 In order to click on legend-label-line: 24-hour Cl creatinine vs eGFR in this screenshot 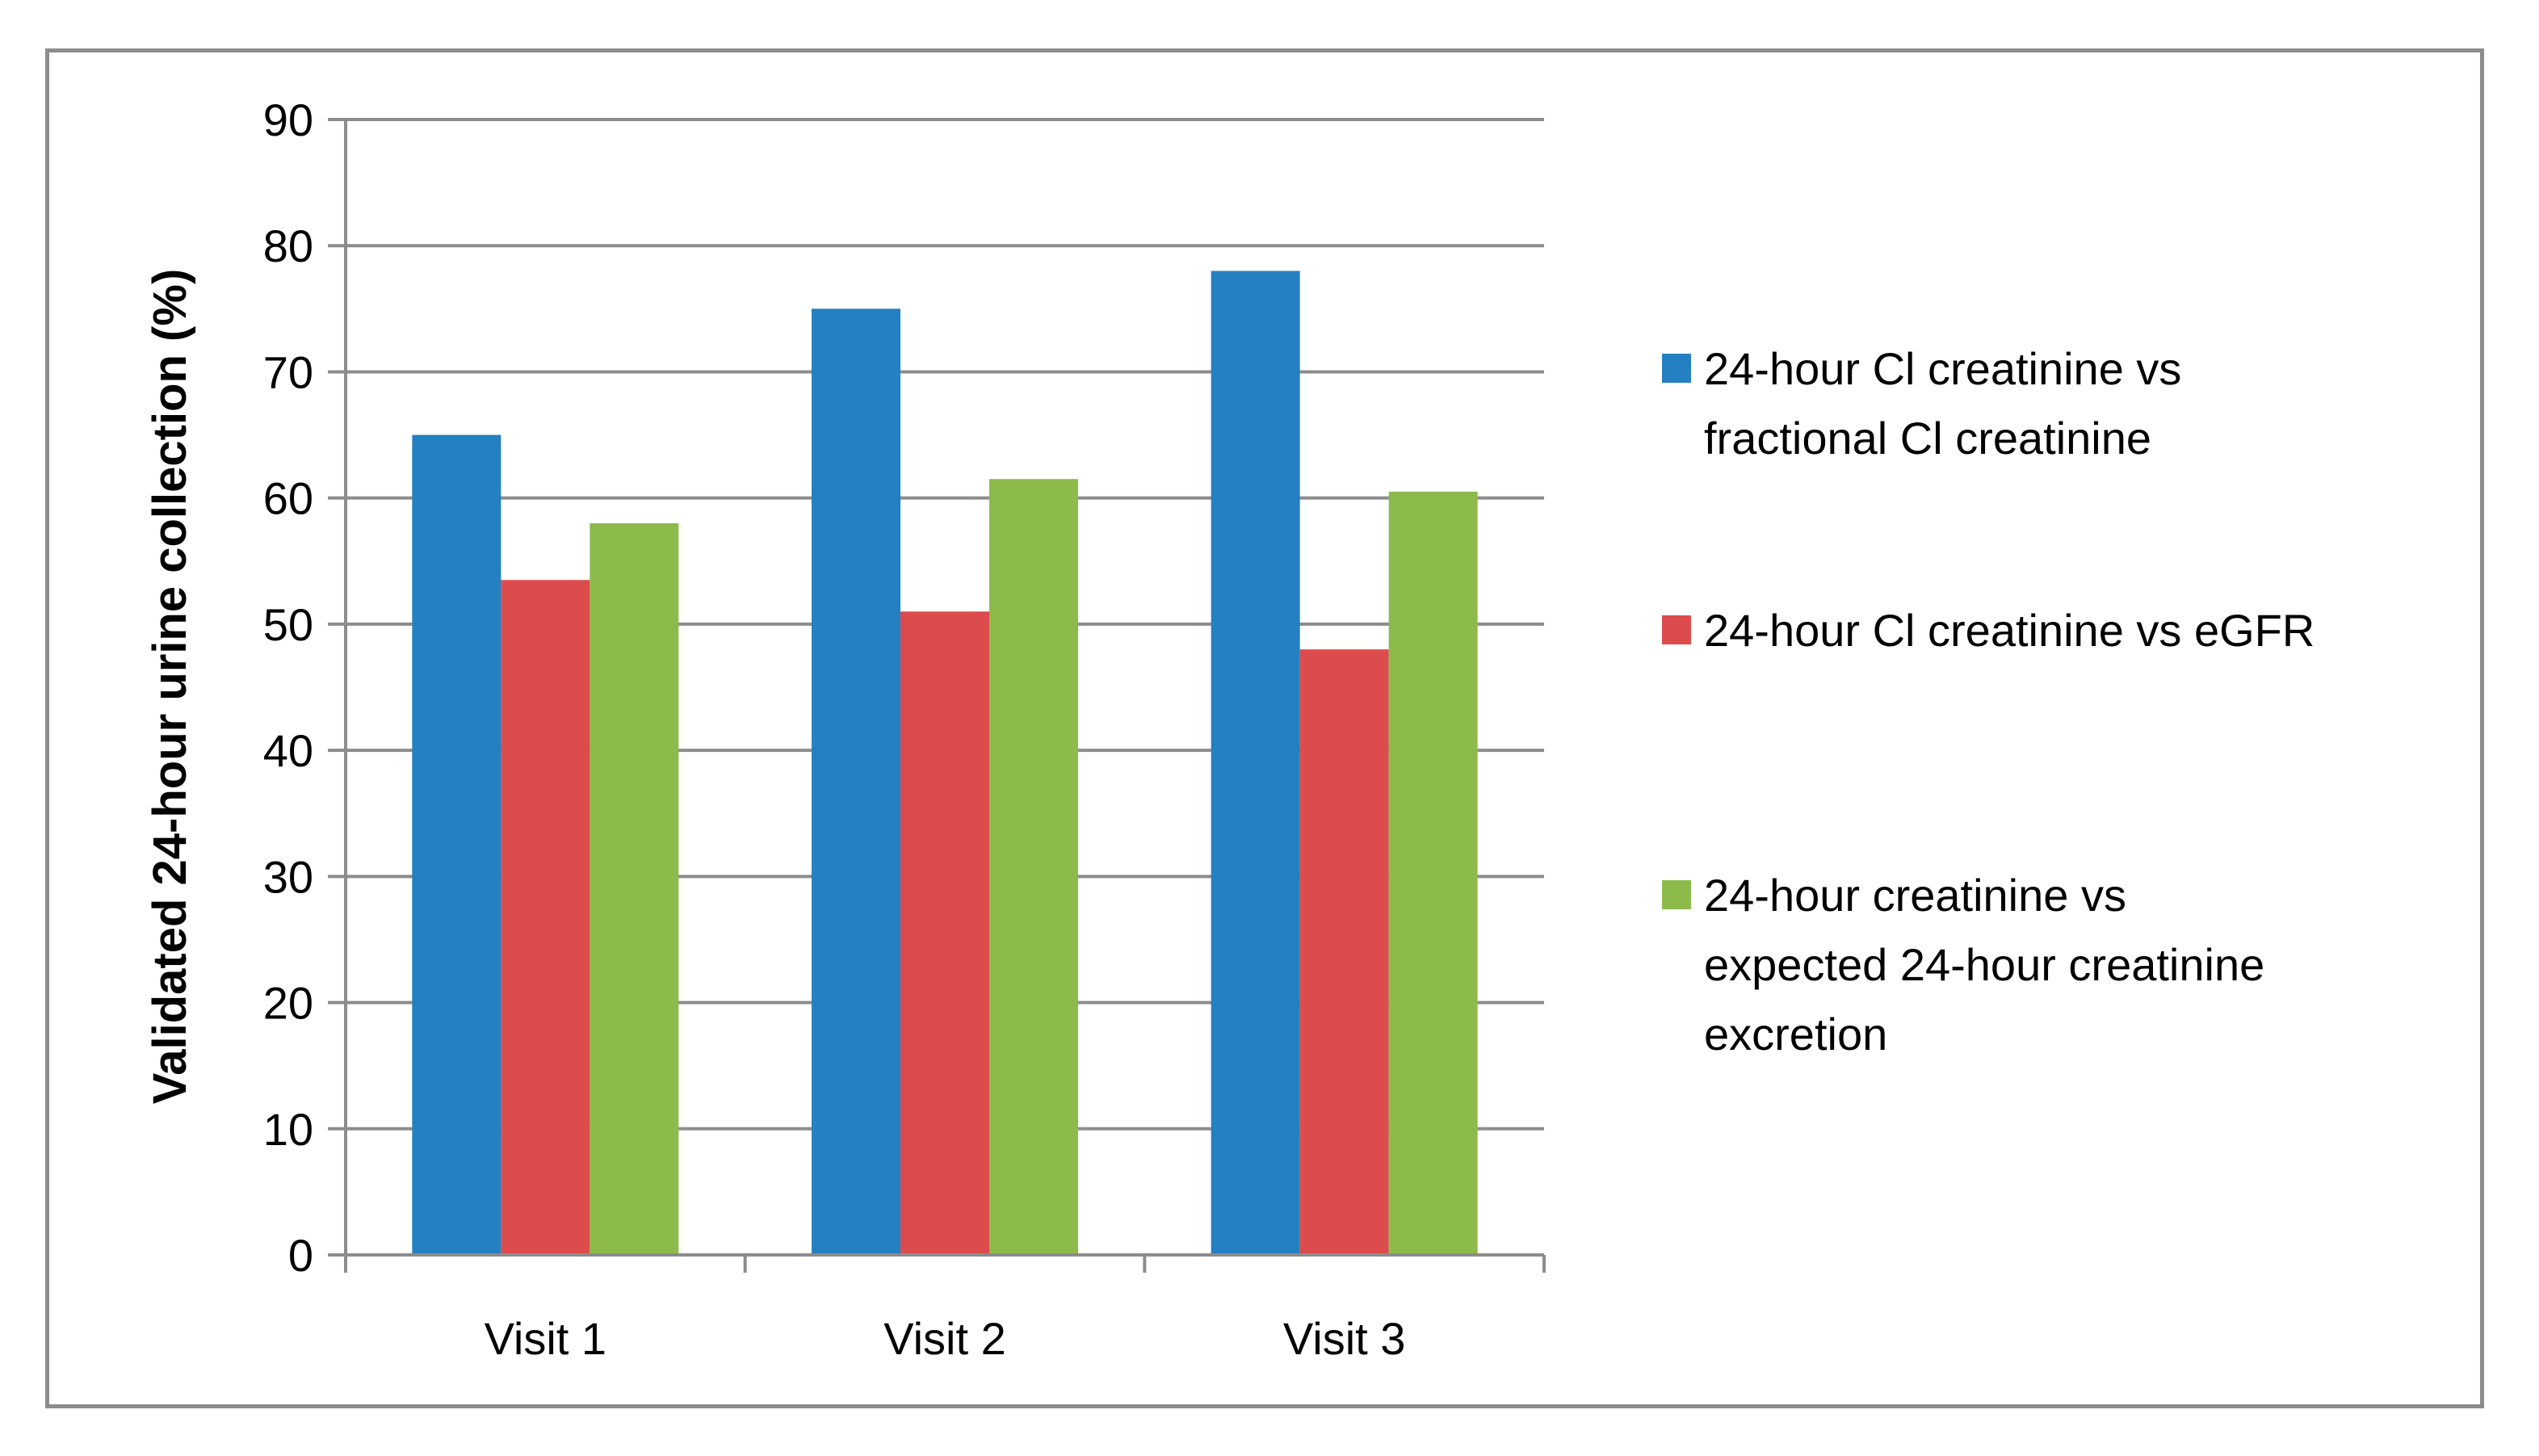, I will do `click(2009, 630)`.